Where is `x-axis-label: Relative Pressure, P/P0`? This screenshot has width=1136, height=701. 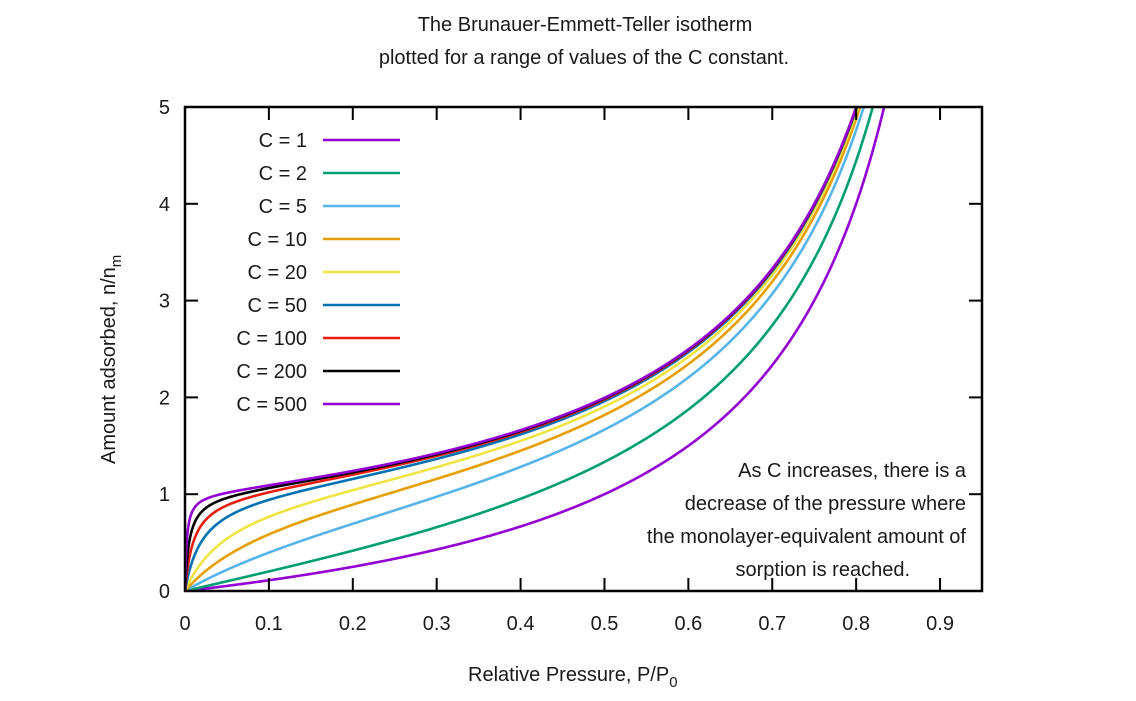
x-axis-label: Relative Pressure, P/P0 is located at coordinates (573, 677).